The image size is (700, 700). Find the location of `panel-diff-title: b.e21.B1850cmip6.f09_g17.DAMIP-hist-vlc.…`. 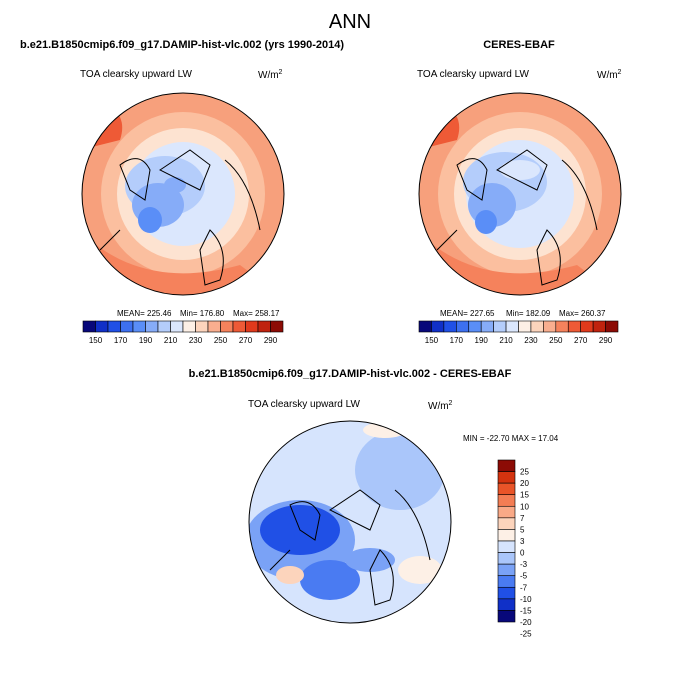

panel-diff-title: b.e21.B1850cmip6.f09_g17.DAMIP-hist-vlc.… is located at coordinates (350, 374).